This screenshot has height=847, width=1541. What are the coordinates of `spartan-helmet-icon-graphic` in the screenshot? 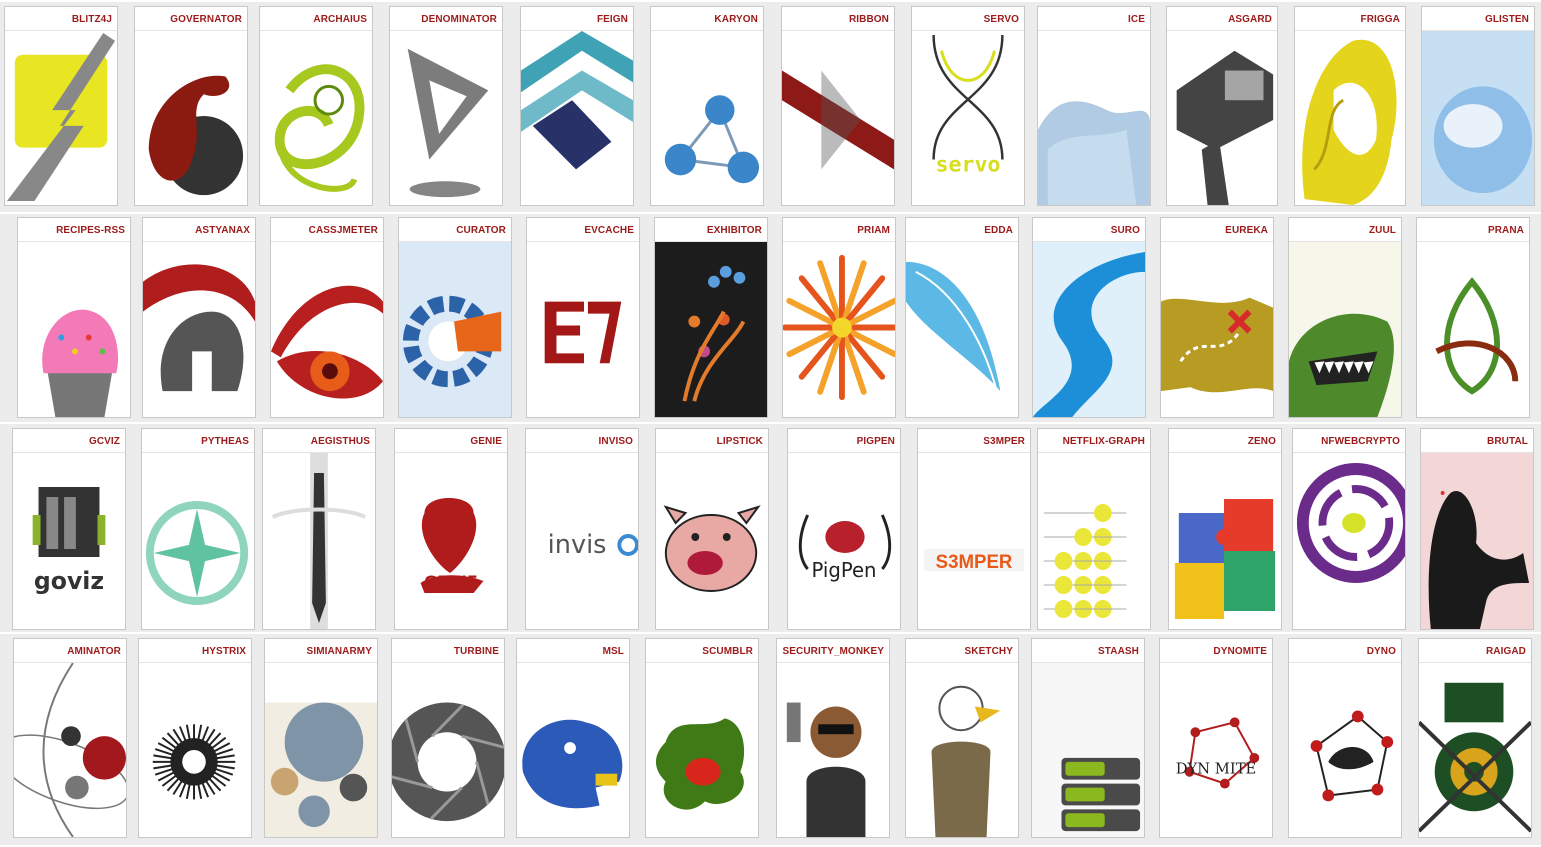 It's located at (199, 328).